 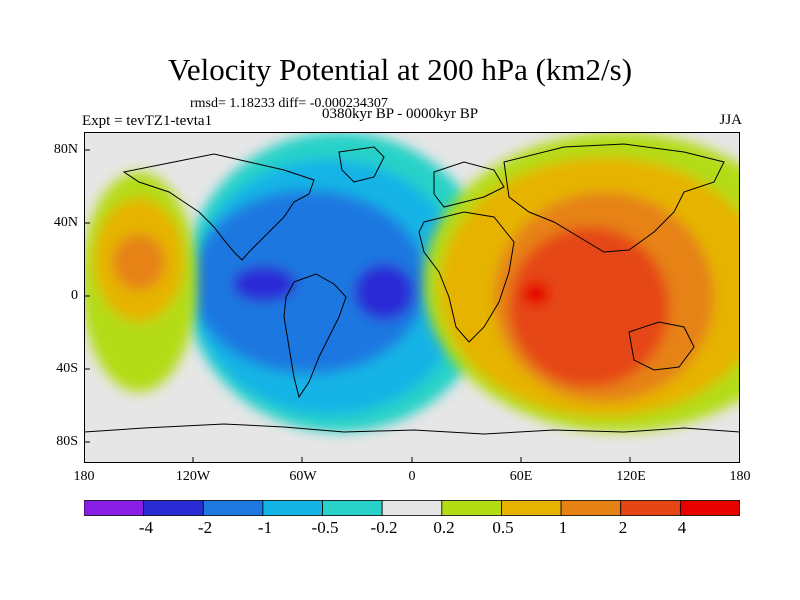 I want to click on lat-label-40n: 40N, so click(x=65, y=222).